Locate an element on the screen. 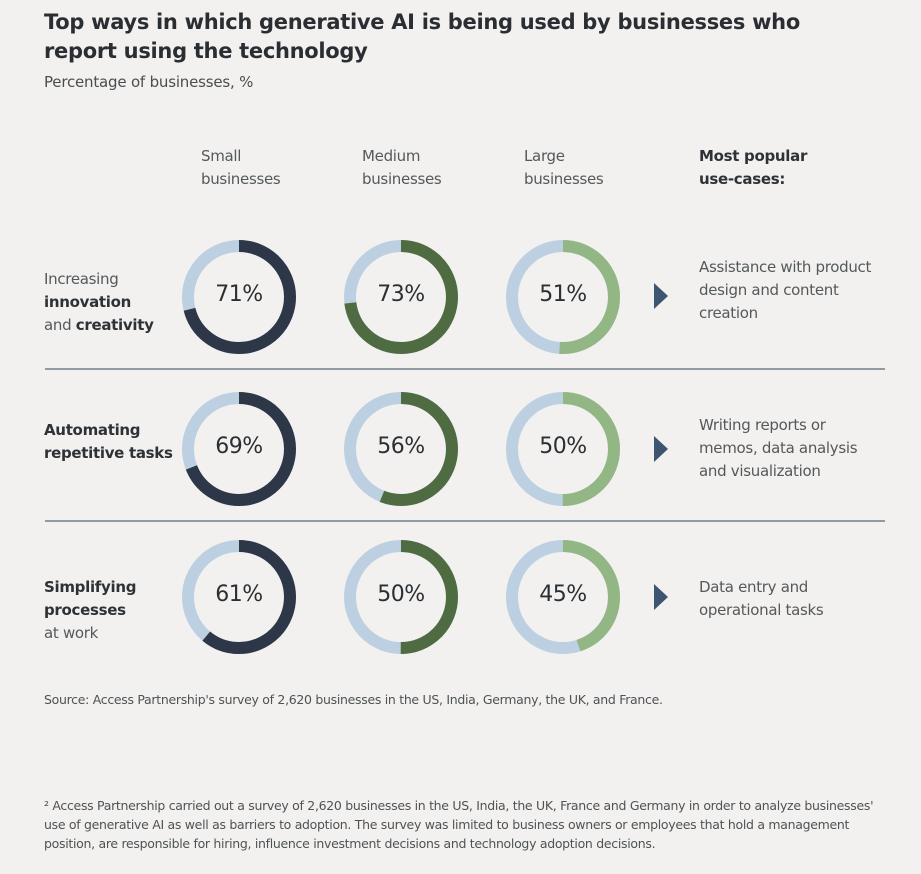 This screenshot has width=921, height=874. use-case-line: Assistance with product is located at coordinates (785, 267).